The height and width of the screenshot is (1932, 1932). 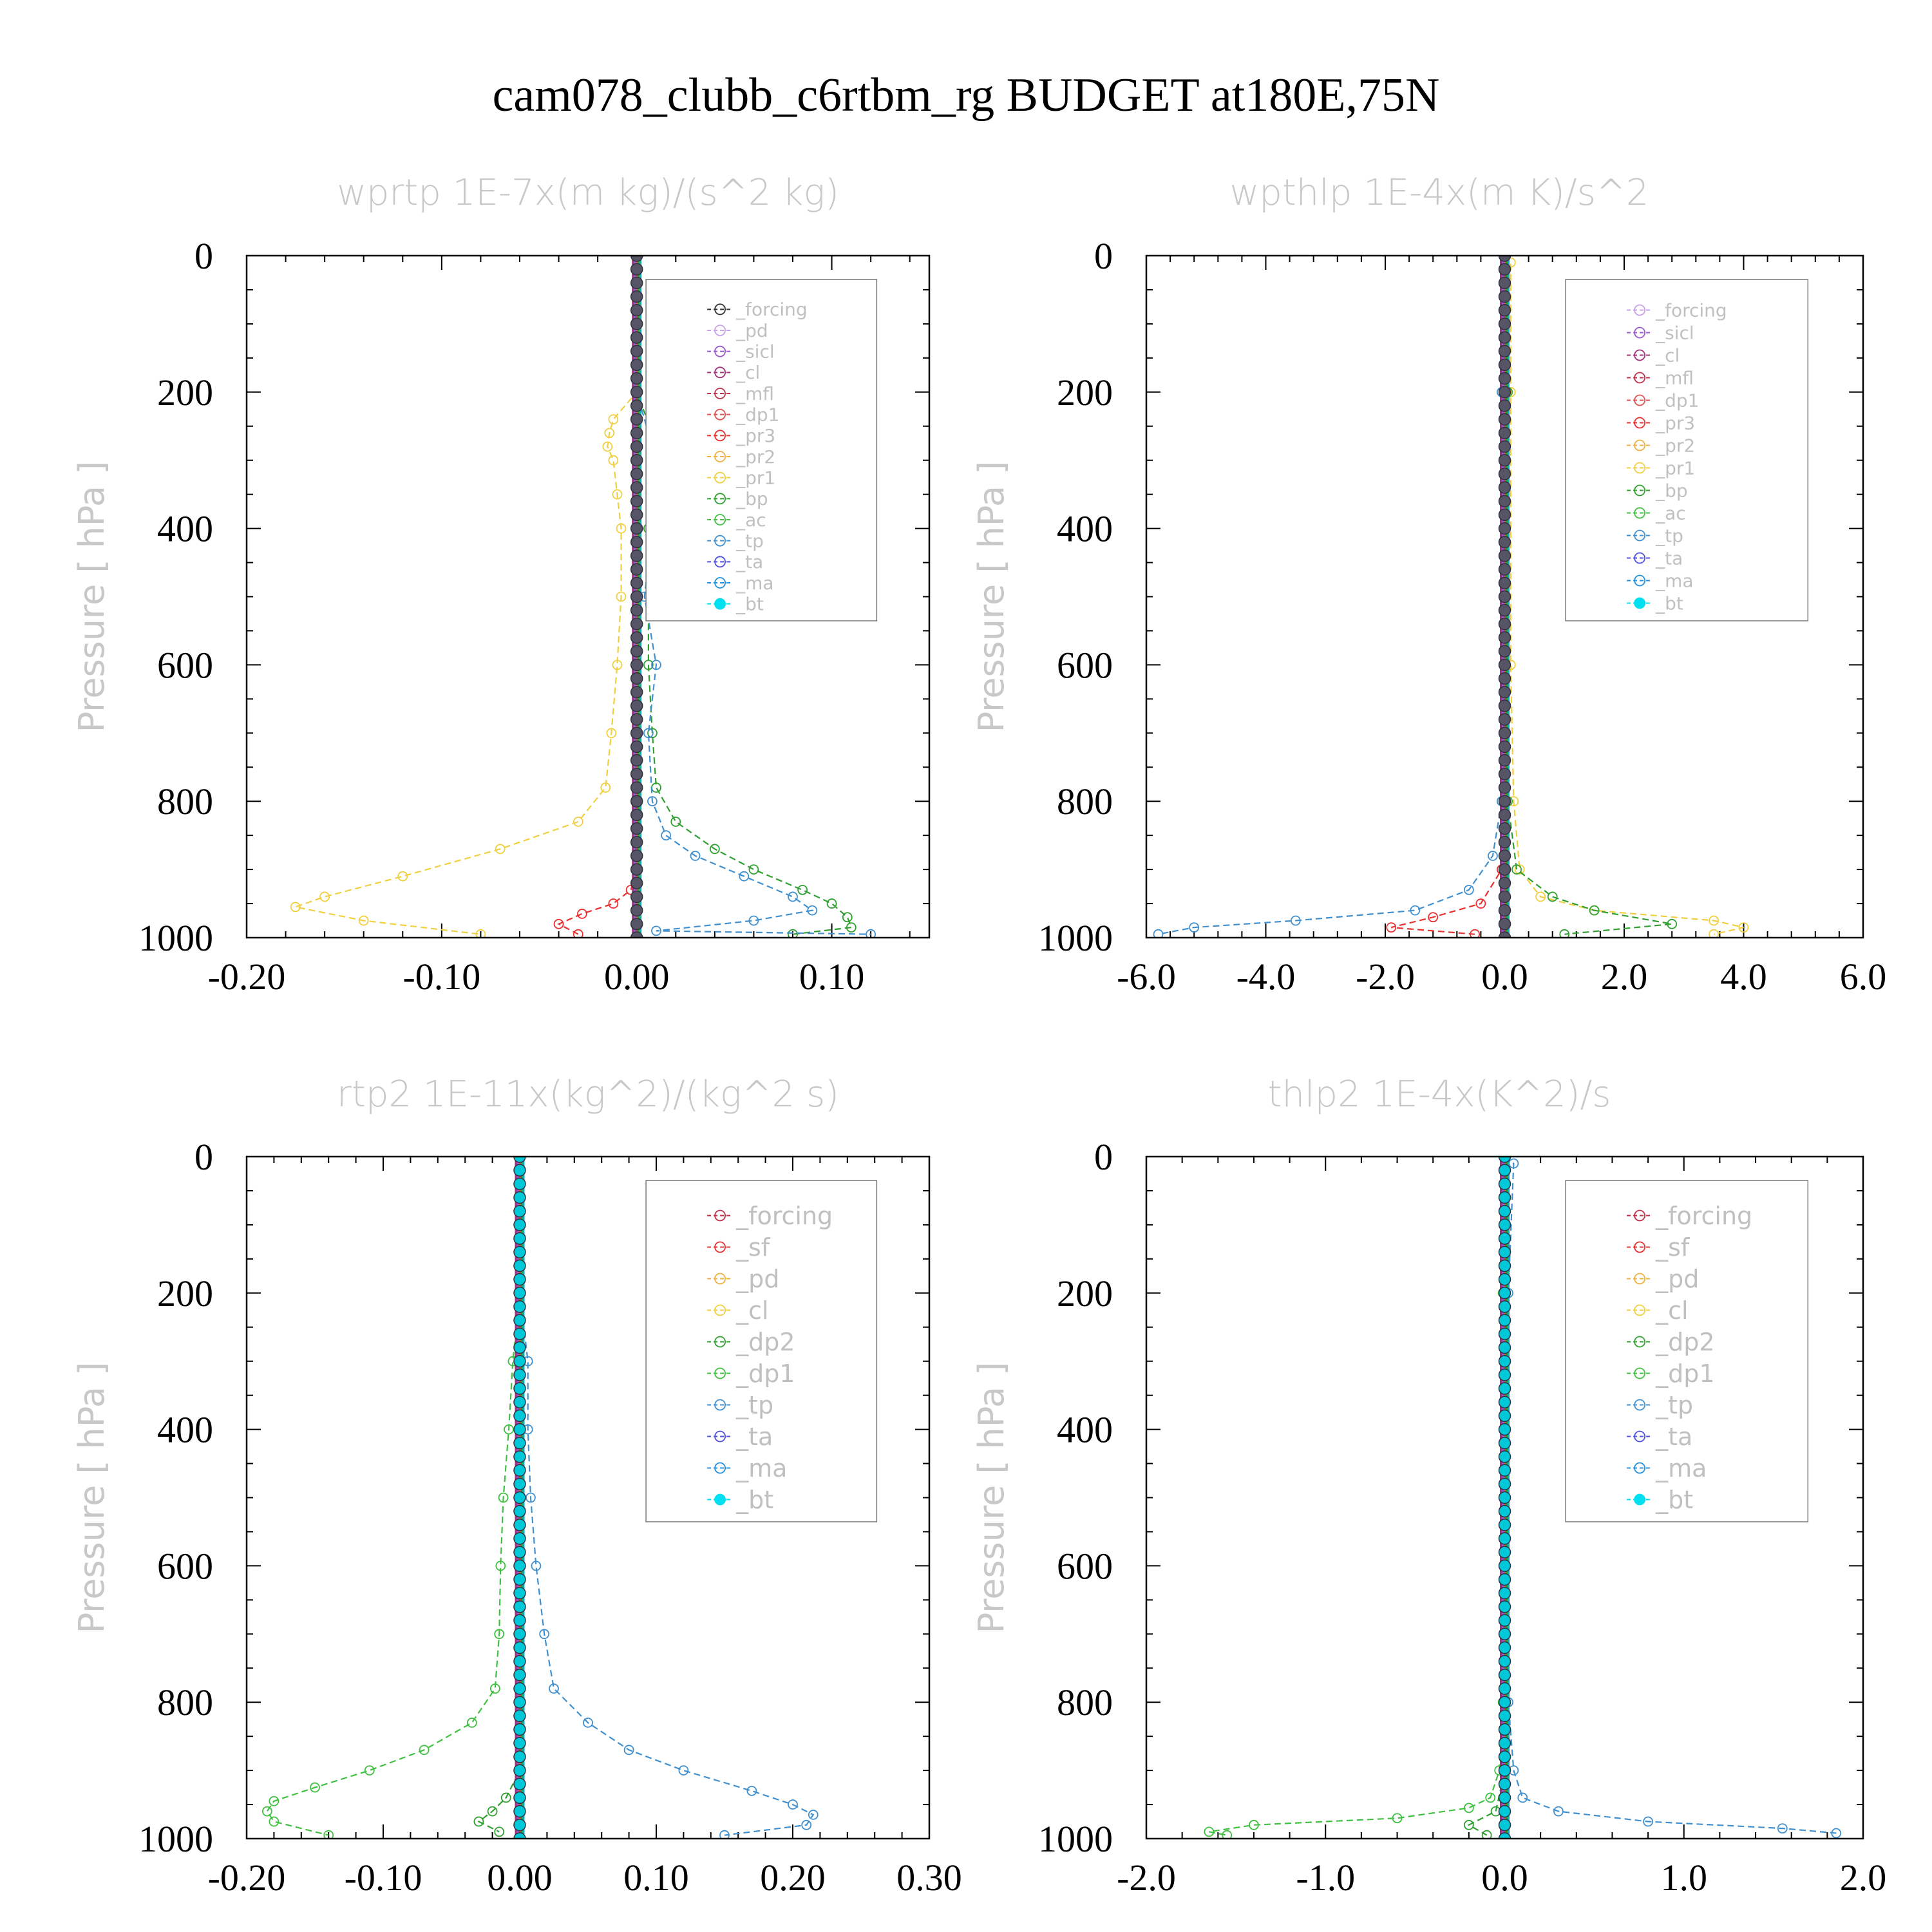 What do you see at coordinates (761, 1468) in the screenshot?
I see `legend-label: _ma` at bounding box center [761, 1468].